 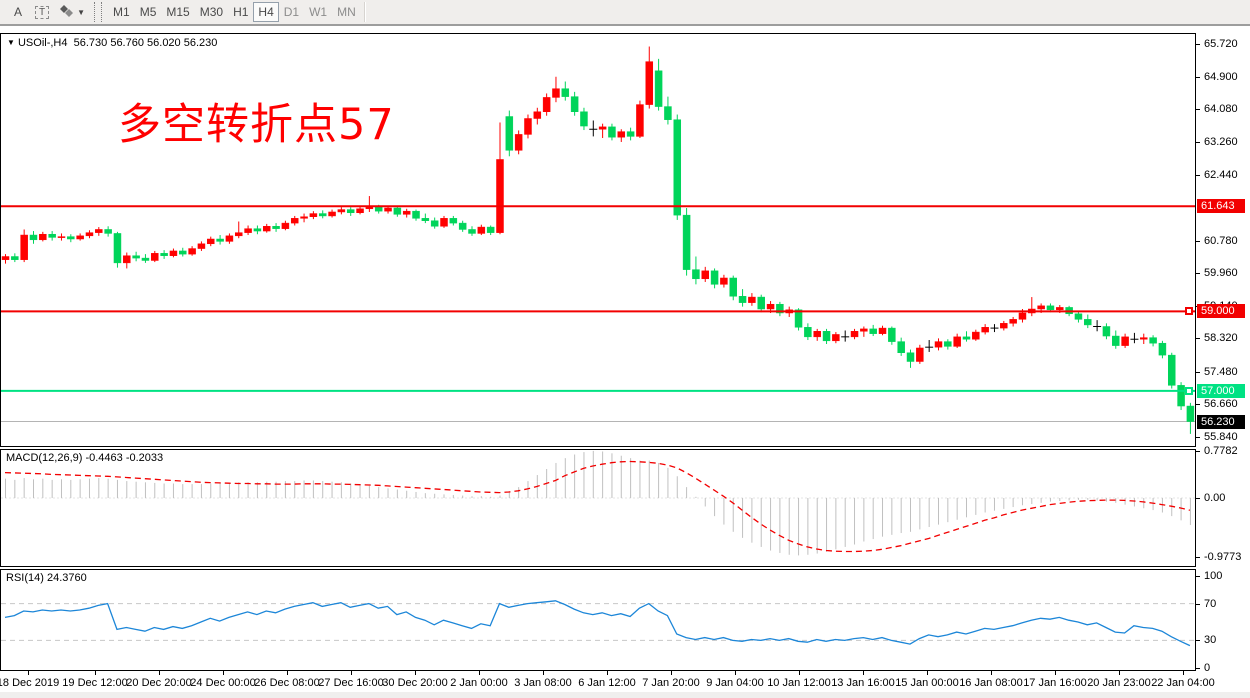 What do you see at coordinates (1221, 206) in the screenshot?
I see `hline-price-flag-61.643: 61.643` at bounding box center [1221, 206].